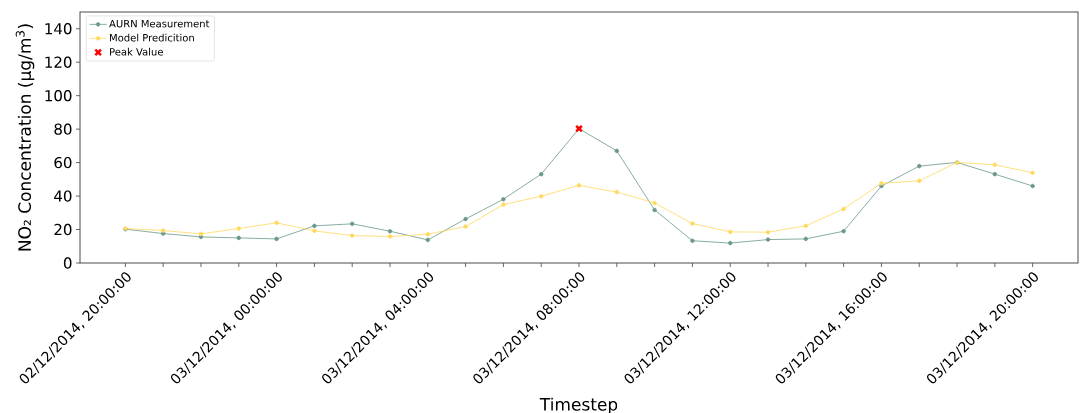  I want to click on y-tick-label: 0, so click(67, 263).